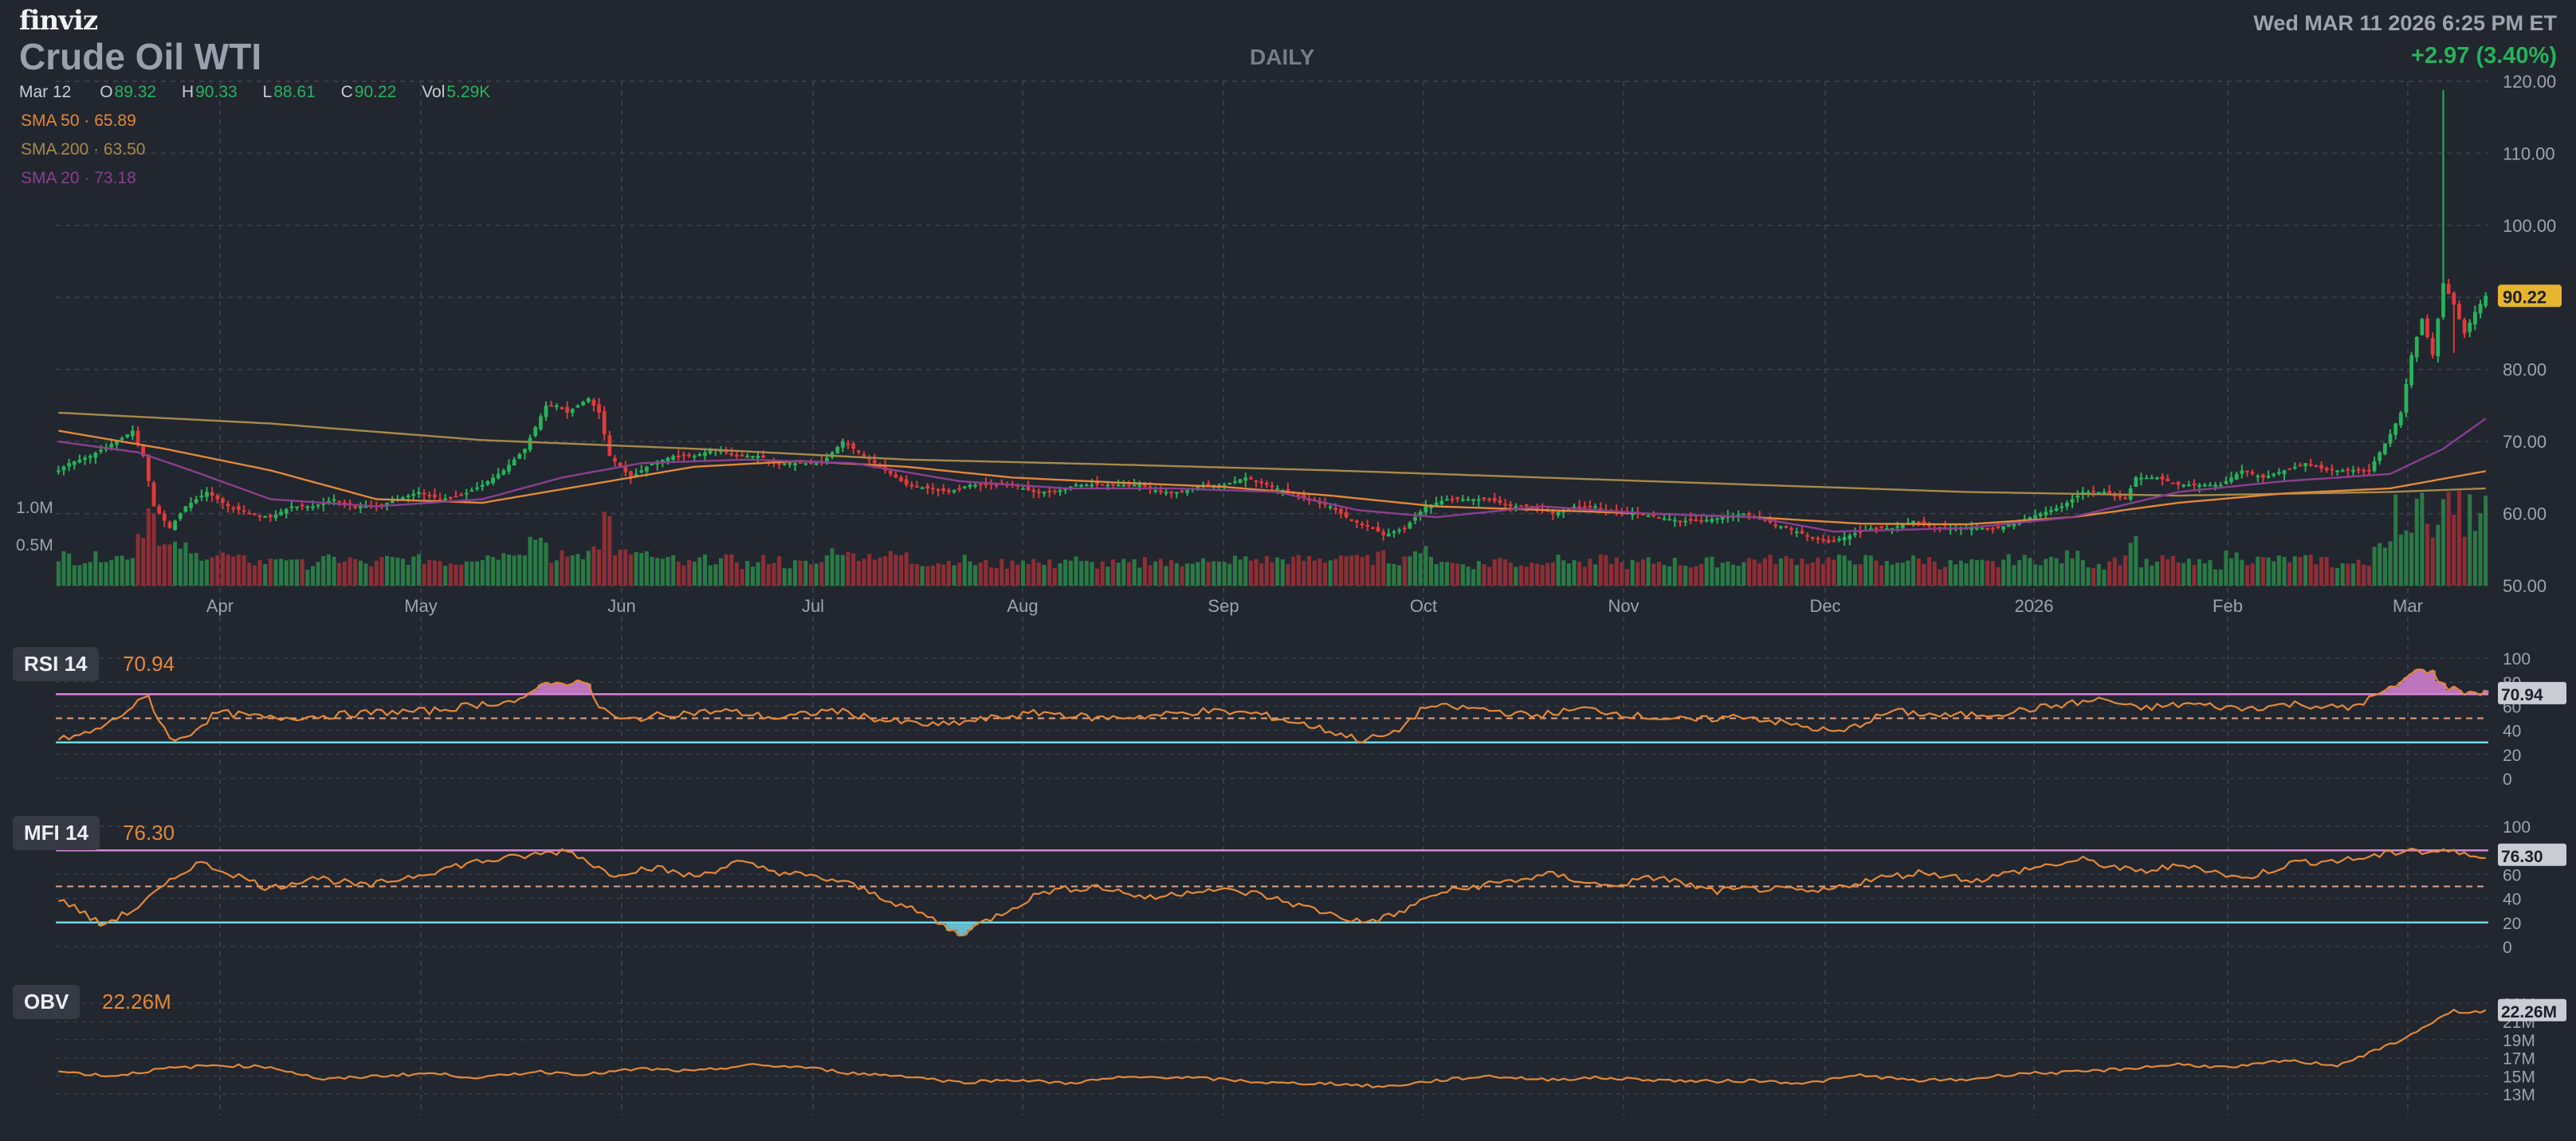  What do you see at coordinates (1272, 706) in the screenshot?
I see `indicator-line-rsi` at bounding box center [1272, 706].